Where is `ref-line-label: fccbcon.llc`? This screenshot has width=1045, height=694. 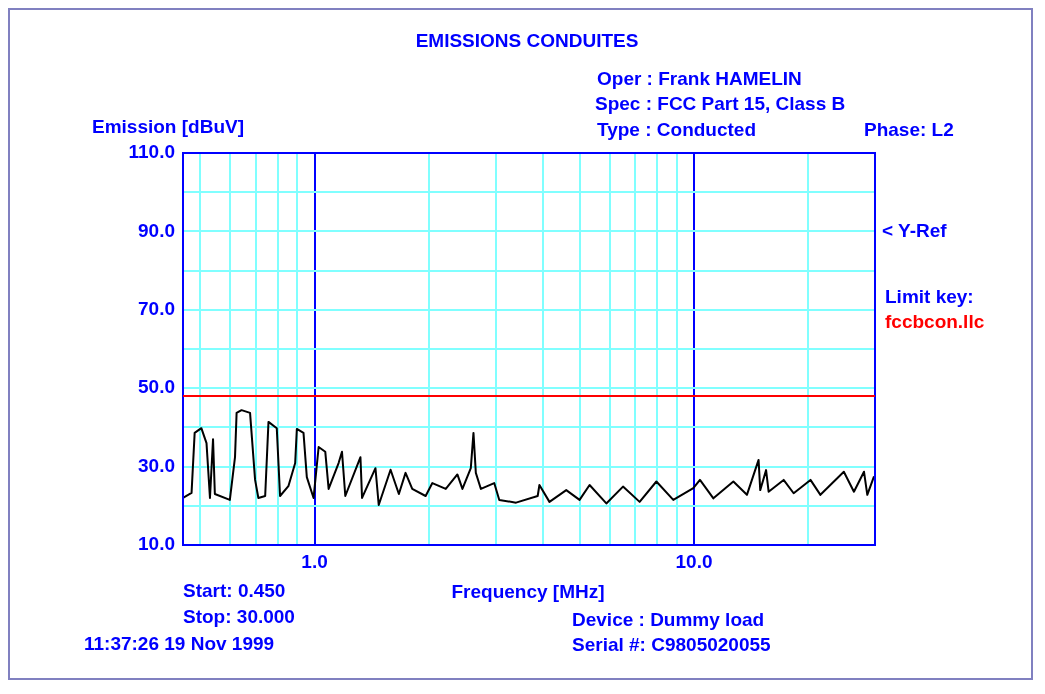 ref-line-label: fccbcon.llc is located at coordinates (935, 322).